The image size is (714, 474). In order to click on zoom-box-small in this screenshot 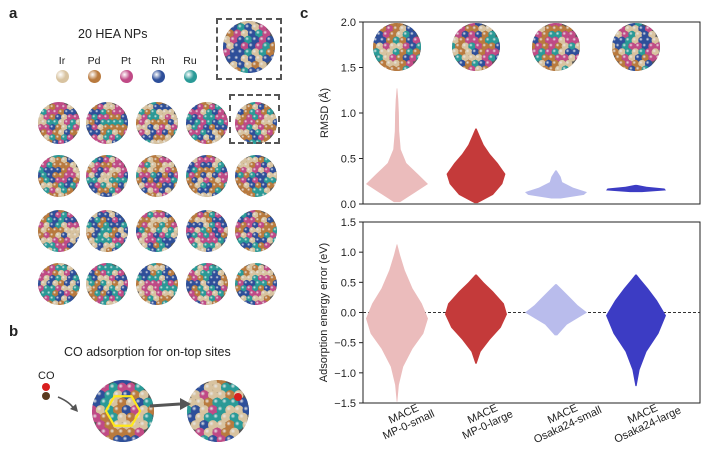, I will do `click(254, 119)`.